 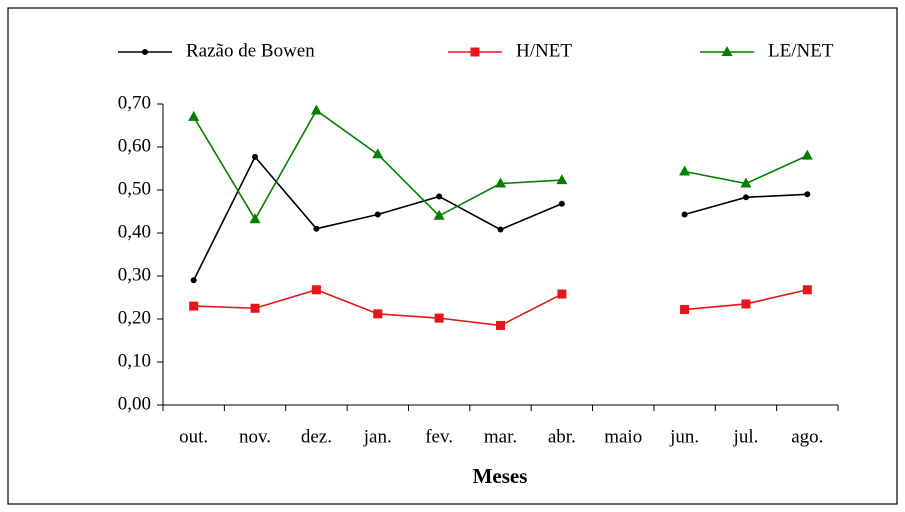 I want to click on x-tick-label: jun., so click(x=684, y=436).